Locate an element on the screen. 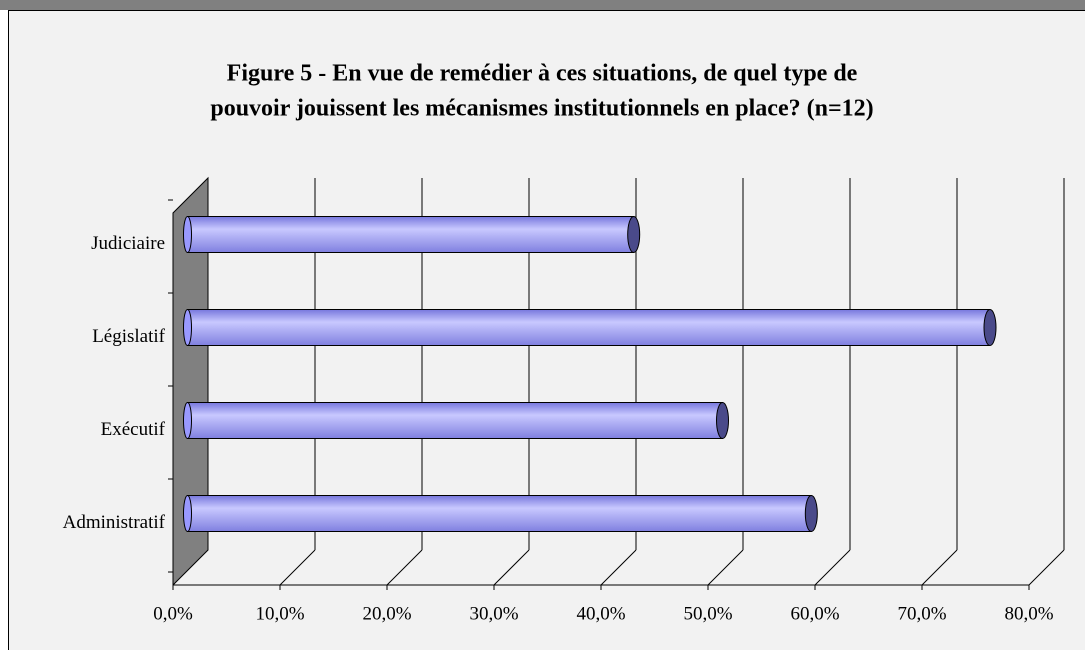 This screenshot has height=655, width=1085. x-tick-label: 30,0% is located at coordinates (493, 613).